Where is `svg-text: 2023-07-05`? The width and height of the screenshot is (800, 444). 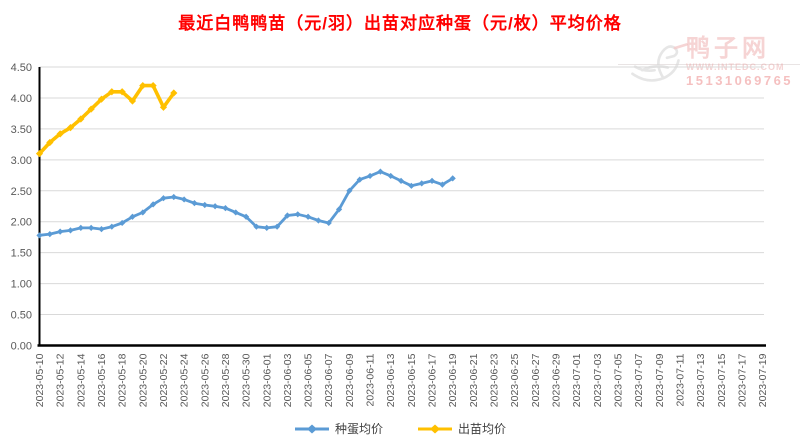 svg-text: 2023-07-05 is located at coordinates (618, 380).